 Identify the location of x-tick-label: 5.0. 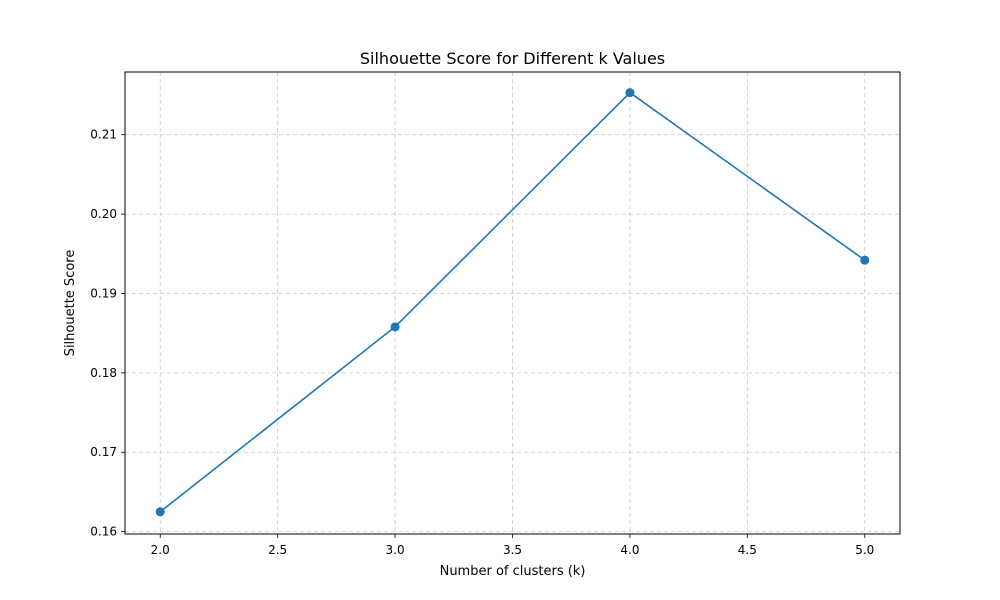
(864, 550).